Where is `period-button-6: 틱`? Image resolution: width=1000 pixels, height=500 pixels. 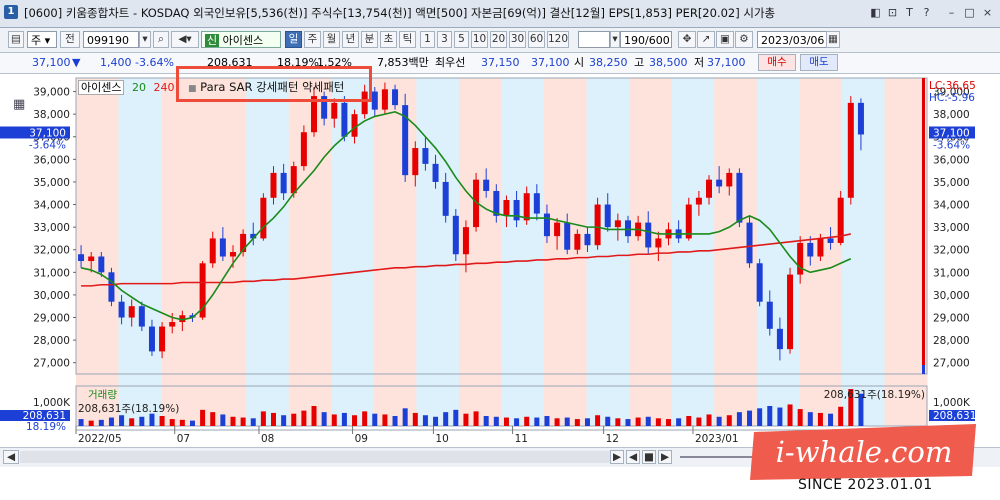 period-button-6: 틱 is located at coordinates (407, 39).